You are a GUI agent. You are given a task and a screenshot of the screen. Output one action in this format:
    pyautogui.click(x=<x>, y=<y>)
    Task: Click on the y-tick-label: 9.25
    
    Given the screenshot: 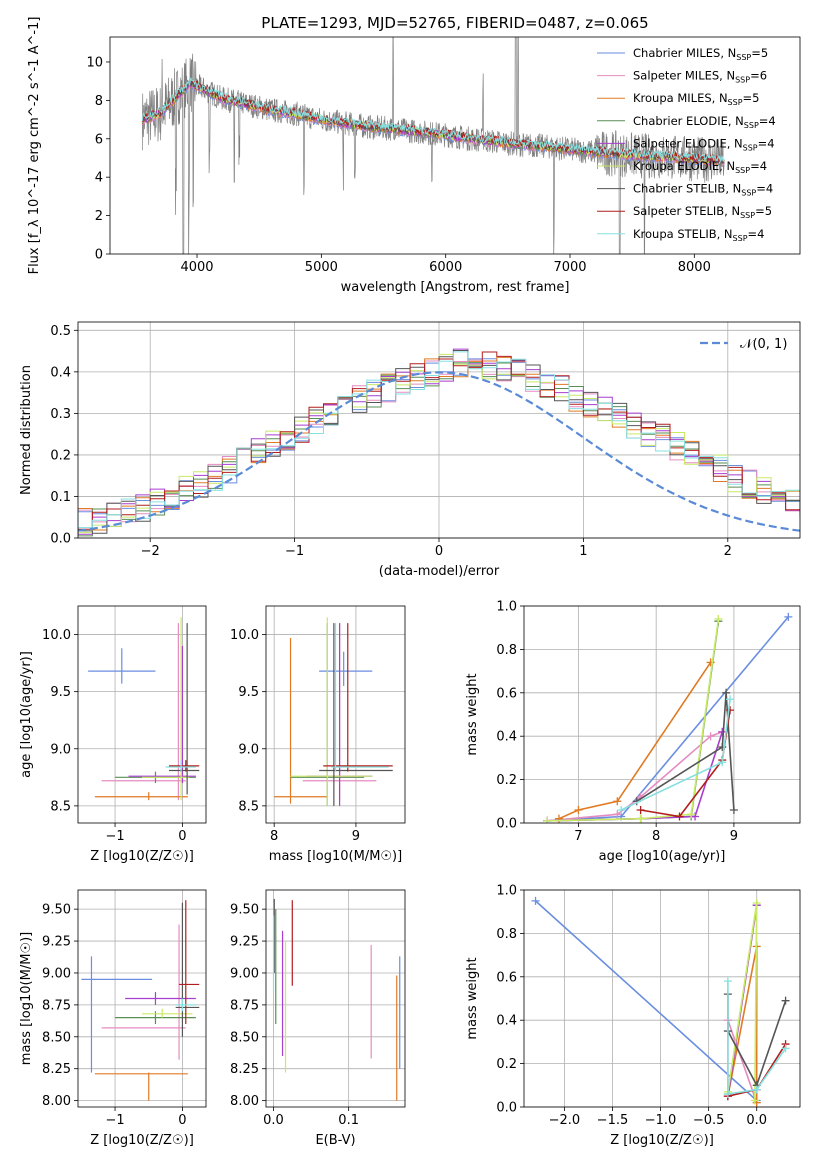 What is the action you would take?
    pyautogui.click(x=56, y=942)
    